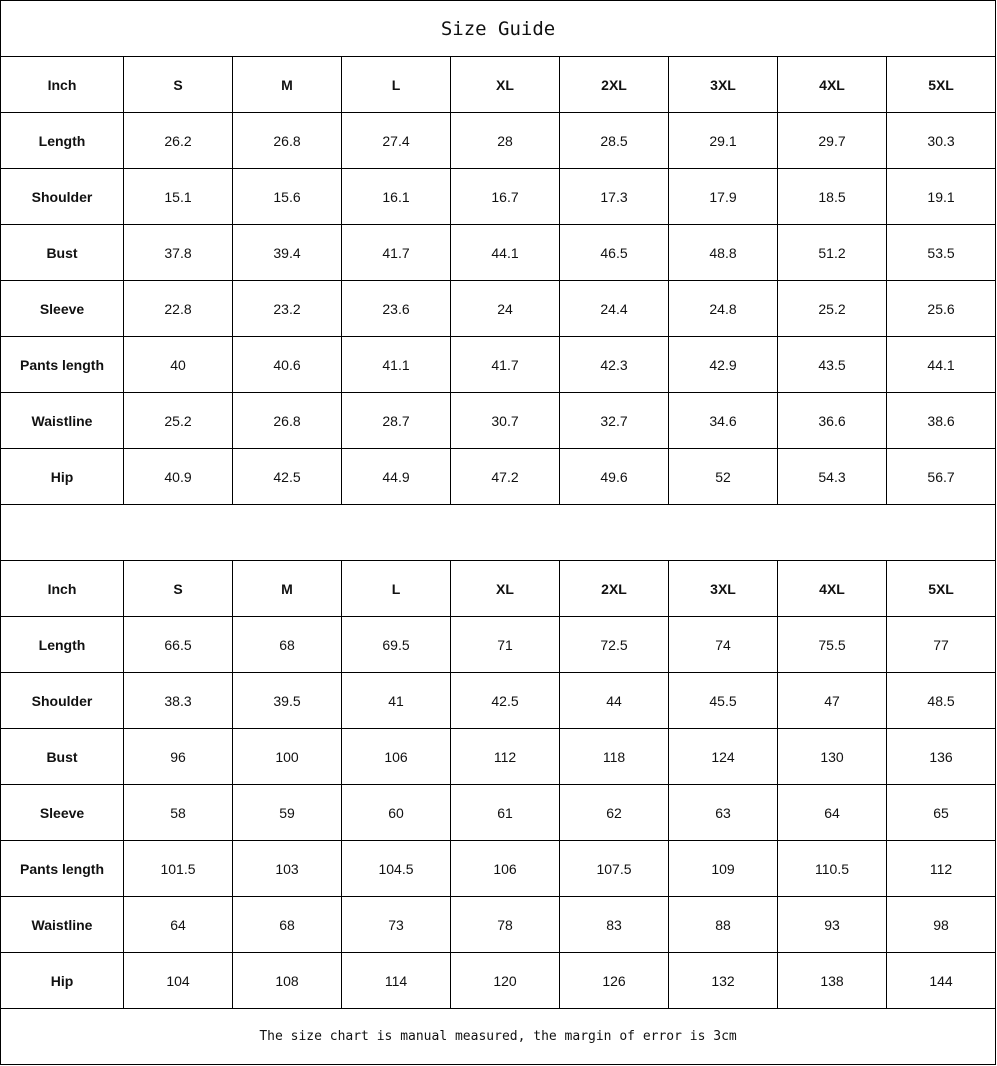 The width and height of the screenshot is (997, 1066). I want to click on table-row: Shoulder 15.1 15.6 16.1 16.7 17.3 17.9 18.5 19.1, so click(498, 196).